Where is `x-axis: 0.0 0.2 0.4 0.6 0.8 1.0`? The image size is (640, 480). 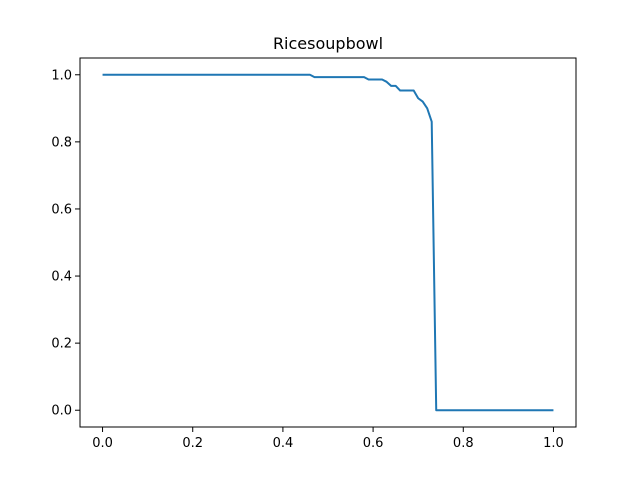
x-axis: 0.0 0.2 0.4 0.6 0.8 1.0 is located at coordinates (328, 439).